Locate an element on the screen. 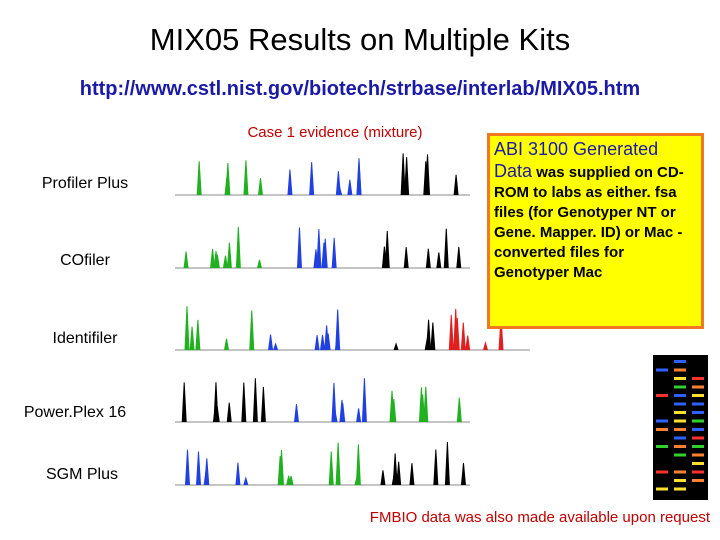 The width and height of the screenshot is (720, 540). title: MIX05 Results on Multiple Kits is located at coordinates (360, 39).